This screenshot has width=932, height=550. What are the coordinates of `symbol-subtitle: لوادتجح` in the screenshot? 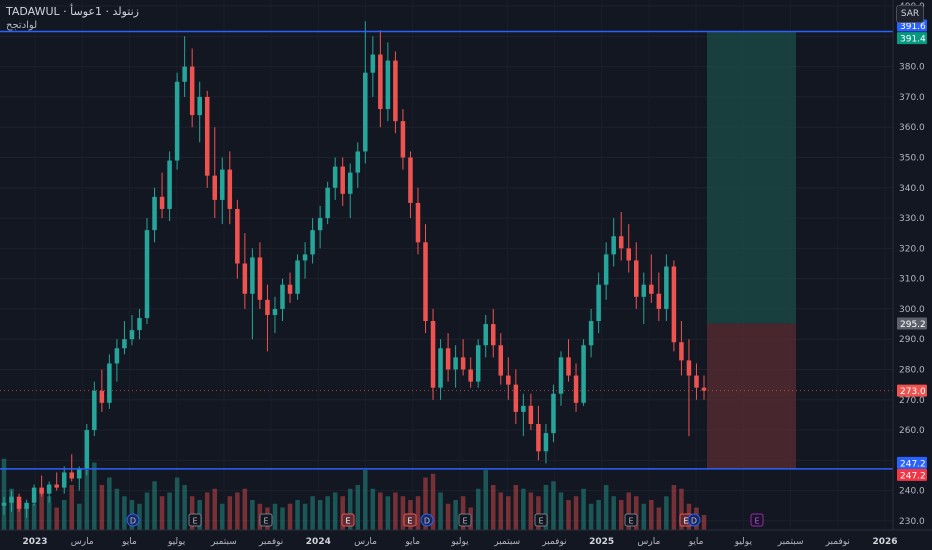 It's located at (22, 25).